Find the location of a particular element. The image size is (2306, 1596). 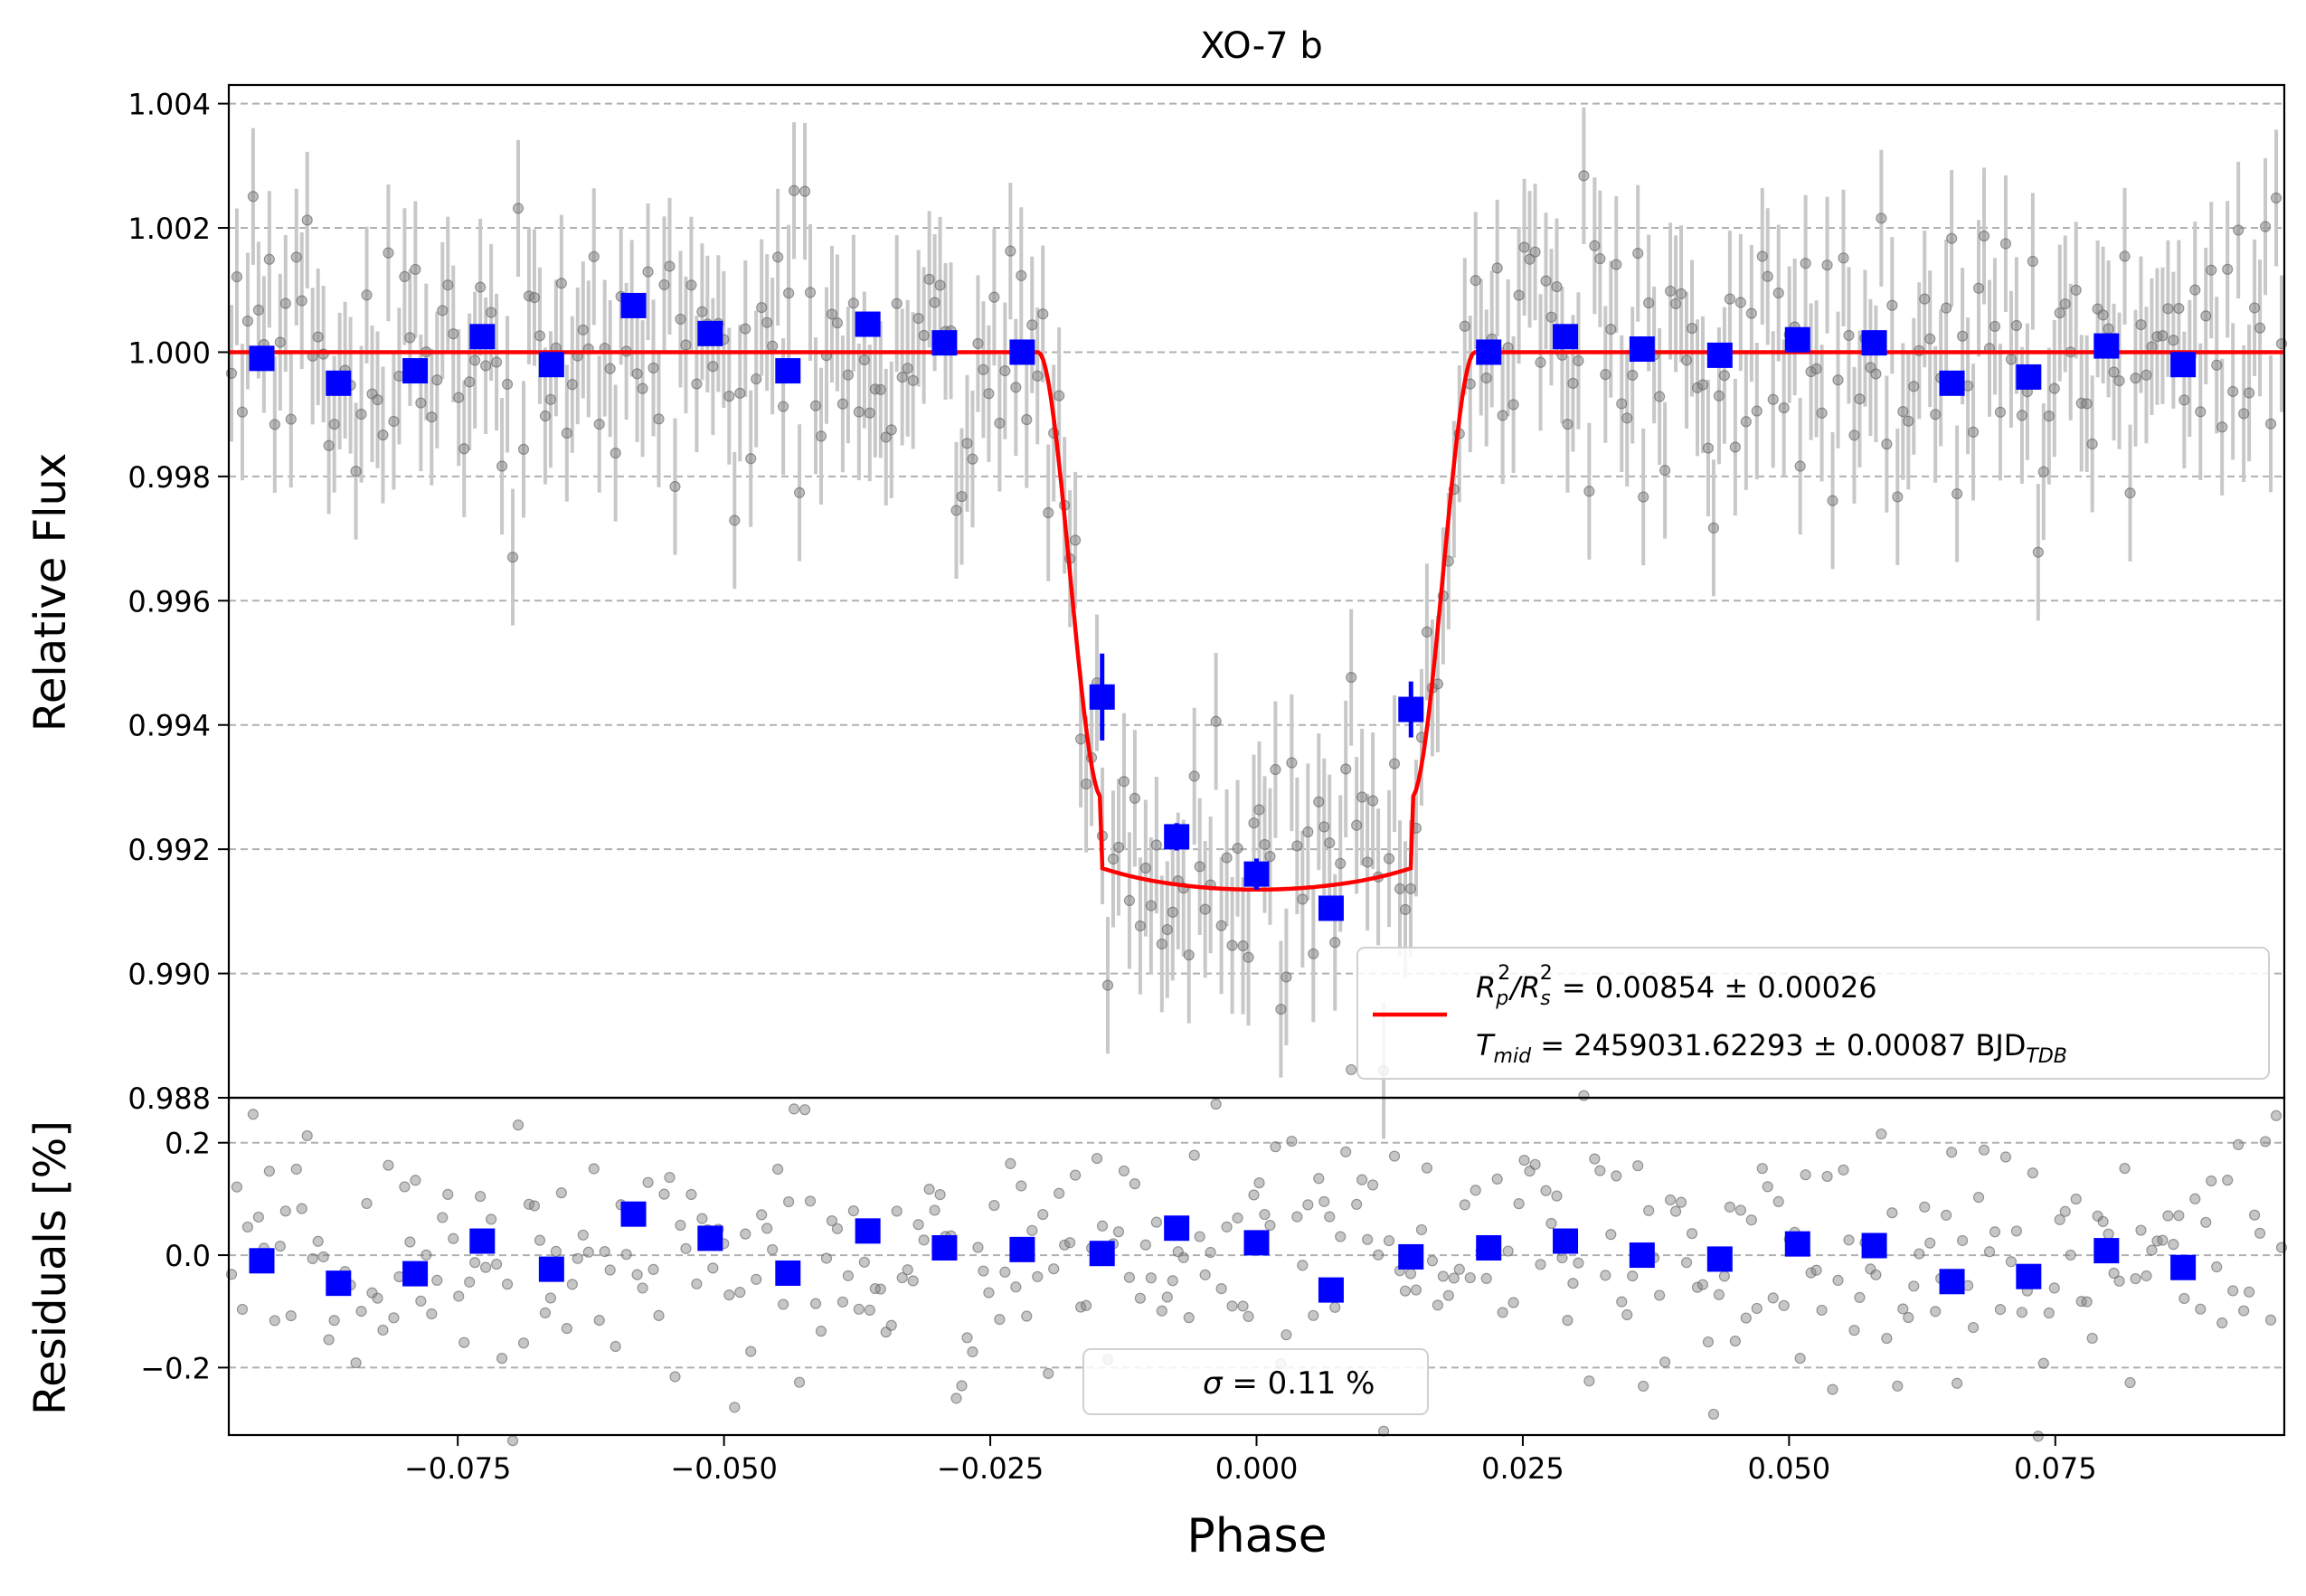

legend-sigma: σ = 0.11 % is located at coordinates (1289, 1383).